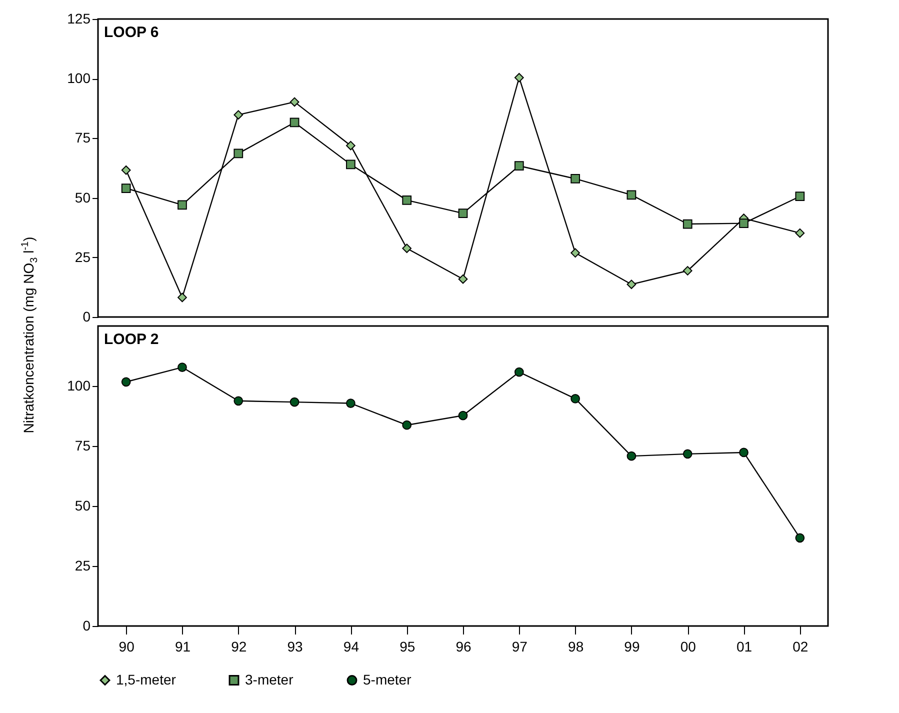  I want to click on chart-title: LOOP 6, so click(131, 32).